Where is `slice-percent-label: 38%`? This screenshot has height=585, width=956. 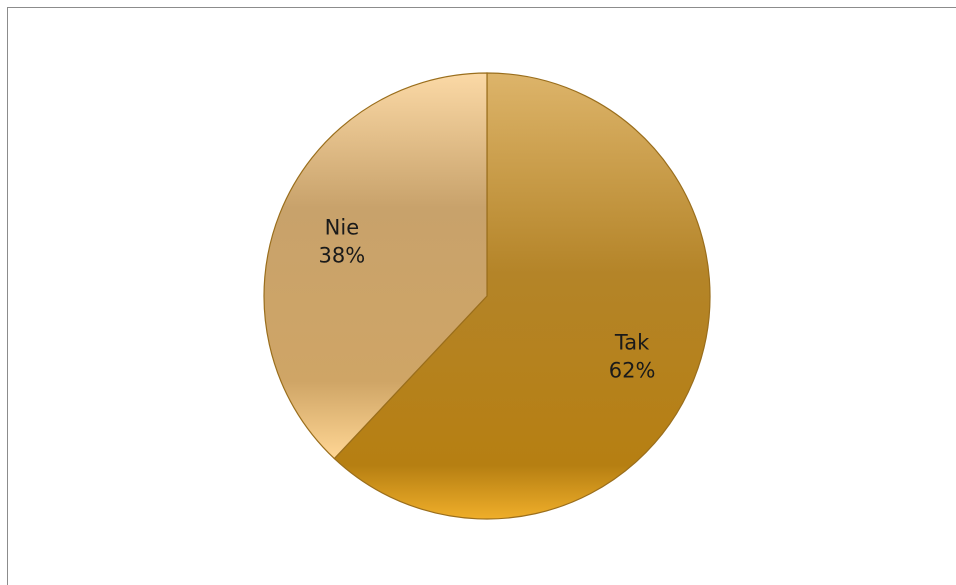 slice-percent-label: 38% is located at coordinates (342, 256).